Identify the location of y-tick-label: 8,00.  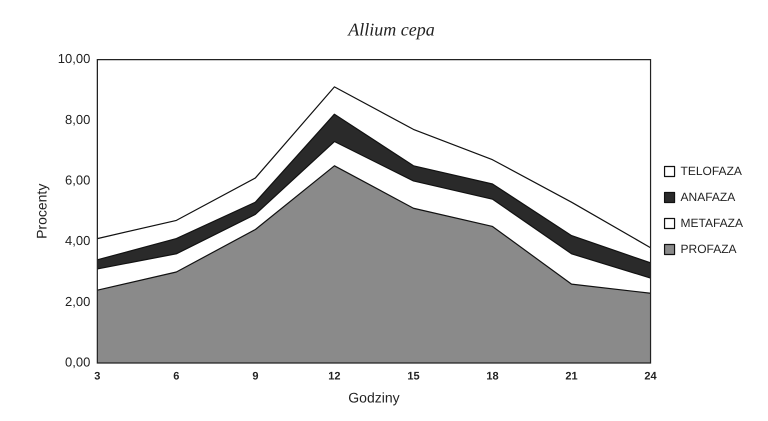
(77, 119).